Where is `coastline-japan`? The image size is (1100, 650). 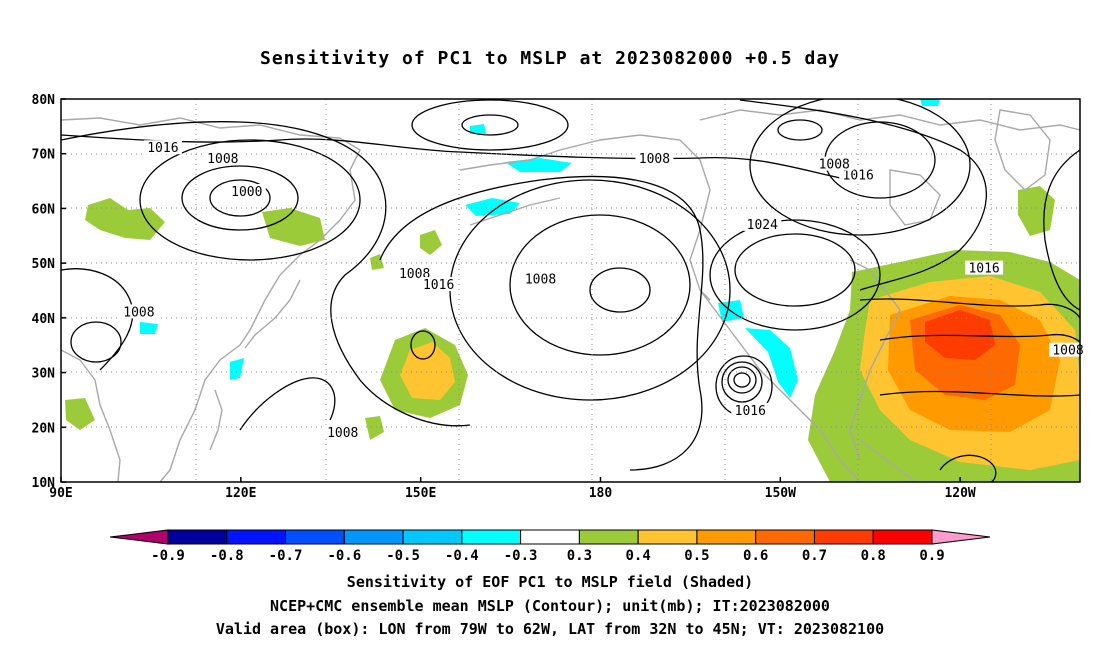 coastline-japan is located at coordinates (272, 314).